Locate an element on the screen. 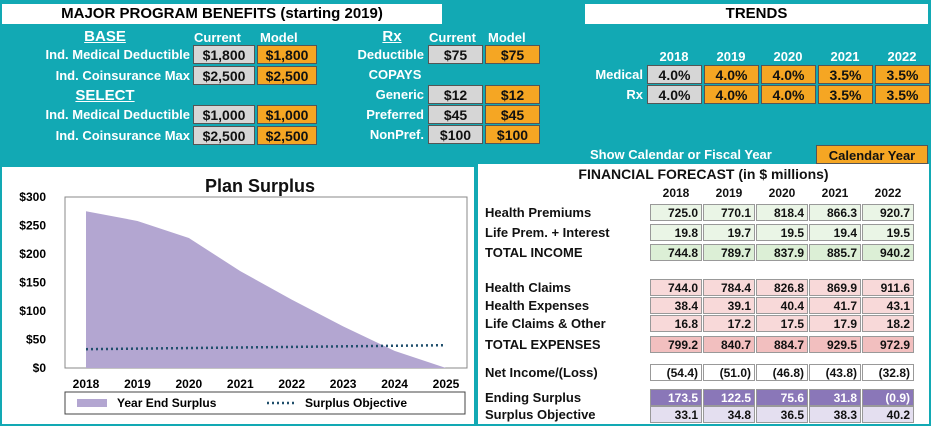 The width and height of the screenshot is (931, 426). rx-deductible-label: Deductible is located at coordinates (390, 54).